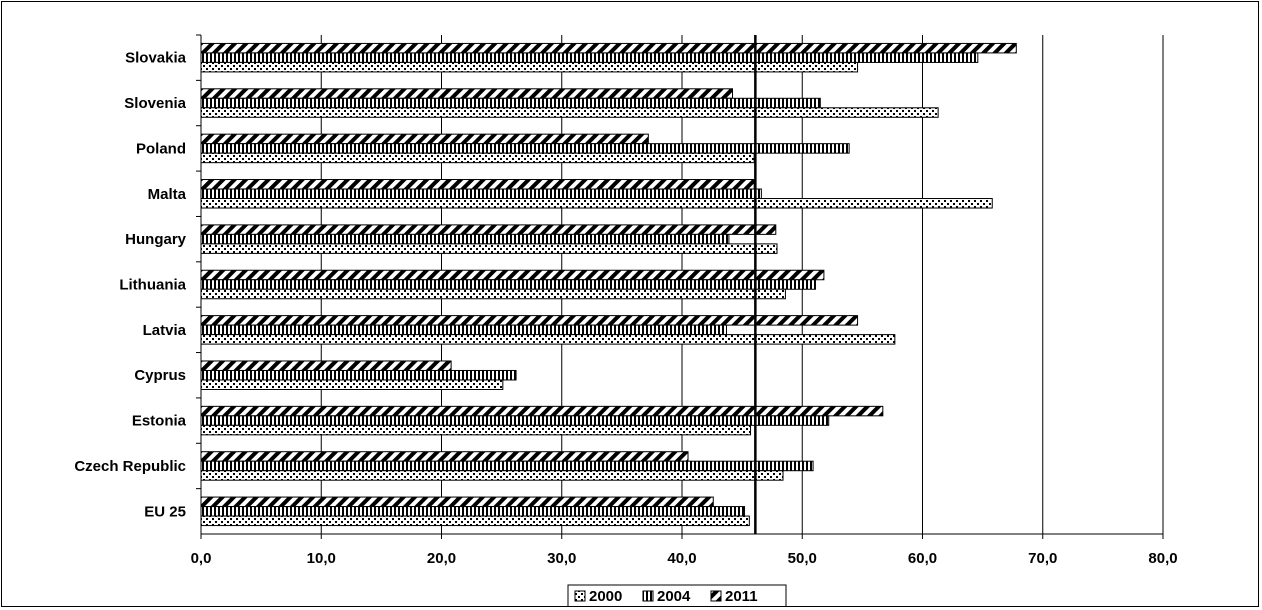 This screenshot has height=610, width=1262. Describe the element at coordinates (605, 596) in the screenshot. I see `legend-label-2000: 2000` at that location.